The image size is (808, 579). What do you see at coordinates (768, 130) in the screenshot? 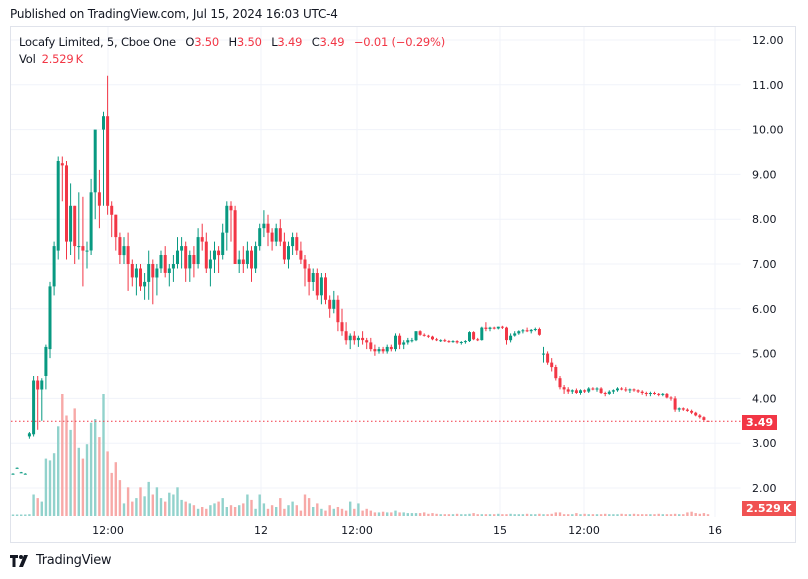
I see `price-tick-label: 10.00` at bounding box center [768, 130].